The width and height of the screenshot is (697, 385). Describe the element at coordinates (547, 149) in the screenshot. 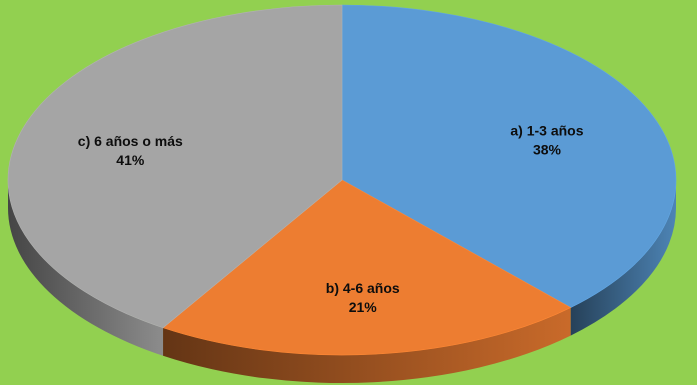

I see `data-label-percent: 38%` at that location.